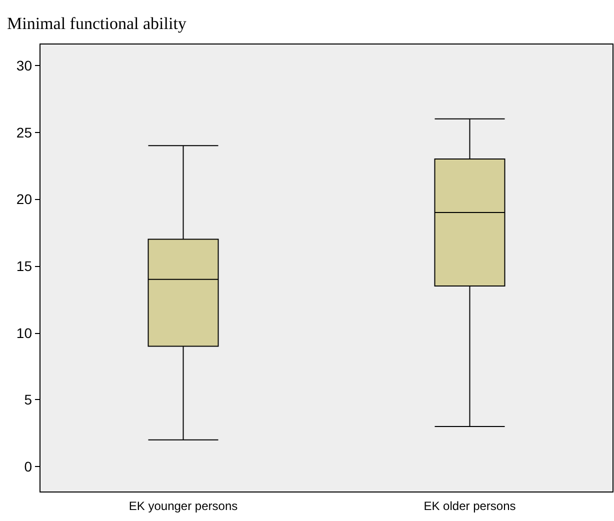 The height and width of the screenshot is (521, 614). What do you see at coordinates (24, 266) in the screenshot?
I see `y-tick-label: 15` at bounding box center [24, 266].